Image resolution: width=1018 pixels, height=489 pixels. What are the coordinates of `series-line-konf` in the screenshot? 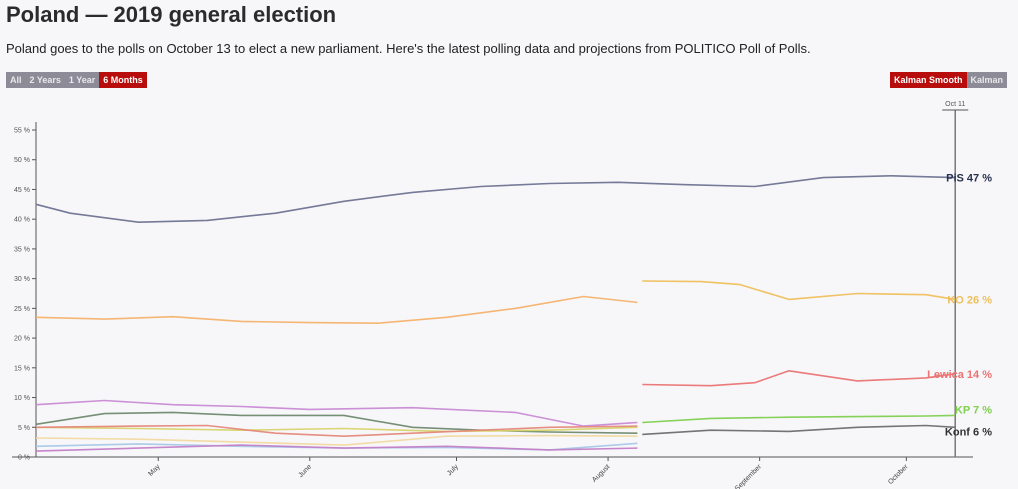 It's located at (799, 430).